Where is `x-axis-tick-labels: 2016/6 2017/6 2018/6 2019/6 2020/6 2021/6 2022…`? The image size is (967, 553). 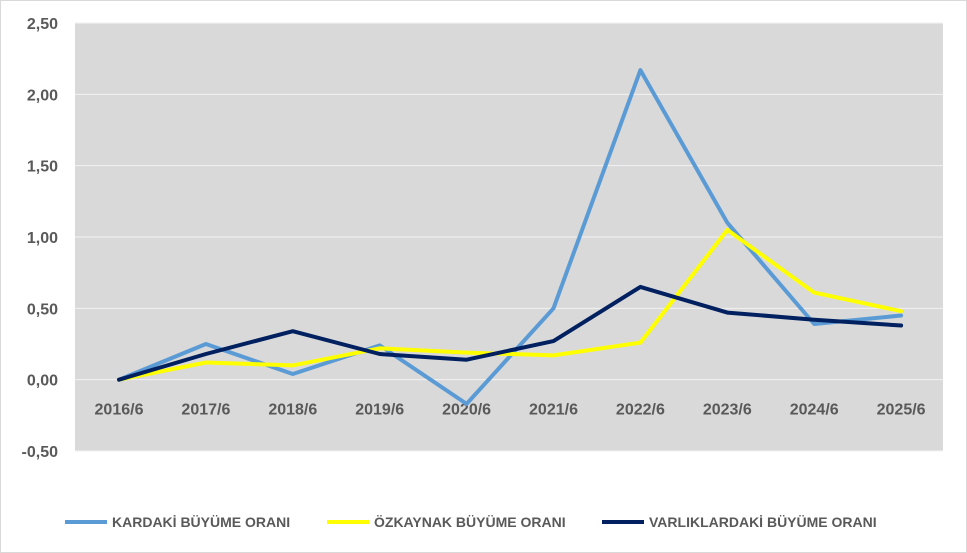 x-axis-tick-labels: 2016/6 2017/6 2018/6 2019/6 2020/6 2021/6 2022… is located at coordinates (510, 410).